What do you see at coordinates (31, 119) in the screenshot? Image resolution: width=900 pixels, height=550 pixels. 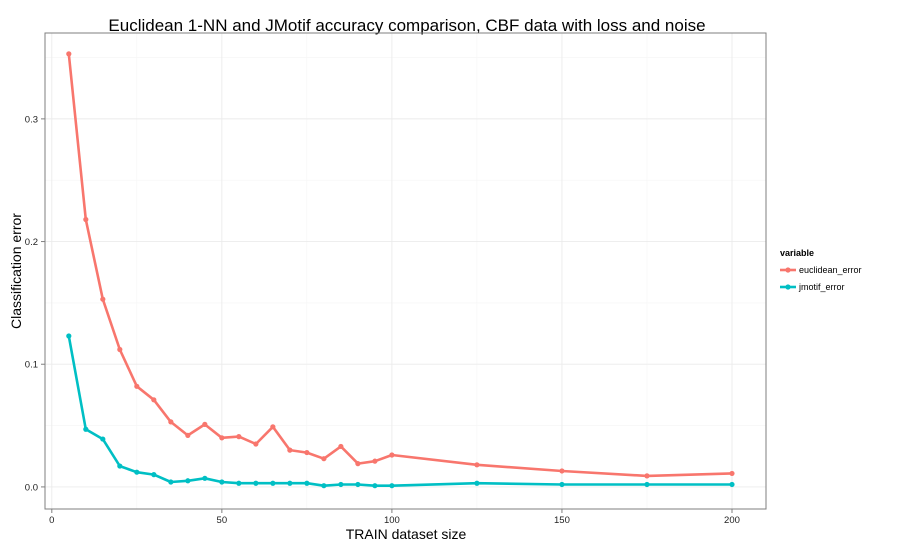 I see `y-tick-label: 0.3` at bounding box center [31, 119].